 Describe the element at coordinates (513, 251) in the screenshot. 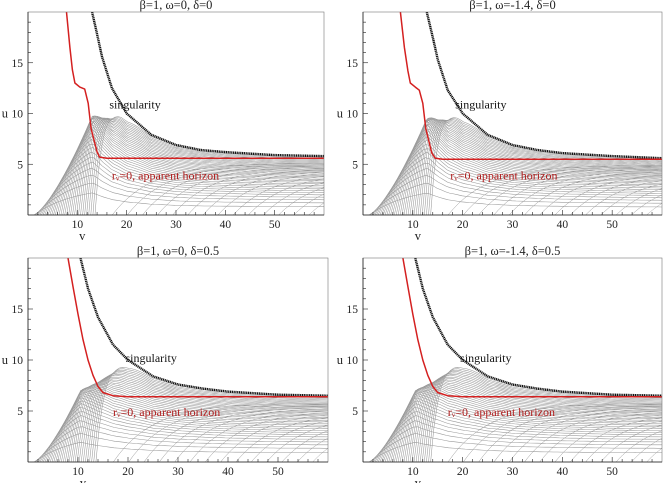

I see `panel-title: β=1, ω=-1.4, δ=0.5` at that location.